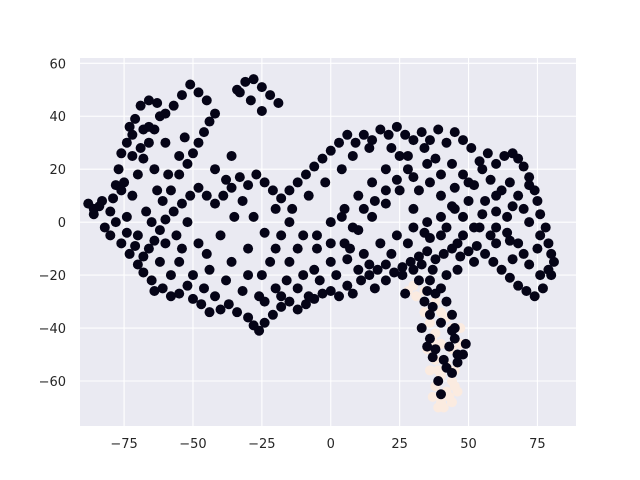  I want to click on y-tick-label: 60, so click(57, 64).